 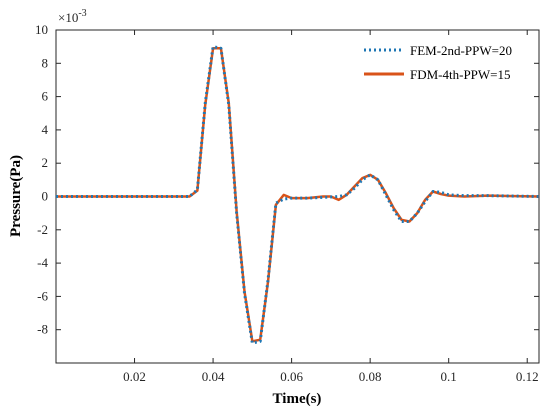 I want to click on x-axis-label: Time(s), so click(x=297, y=399).